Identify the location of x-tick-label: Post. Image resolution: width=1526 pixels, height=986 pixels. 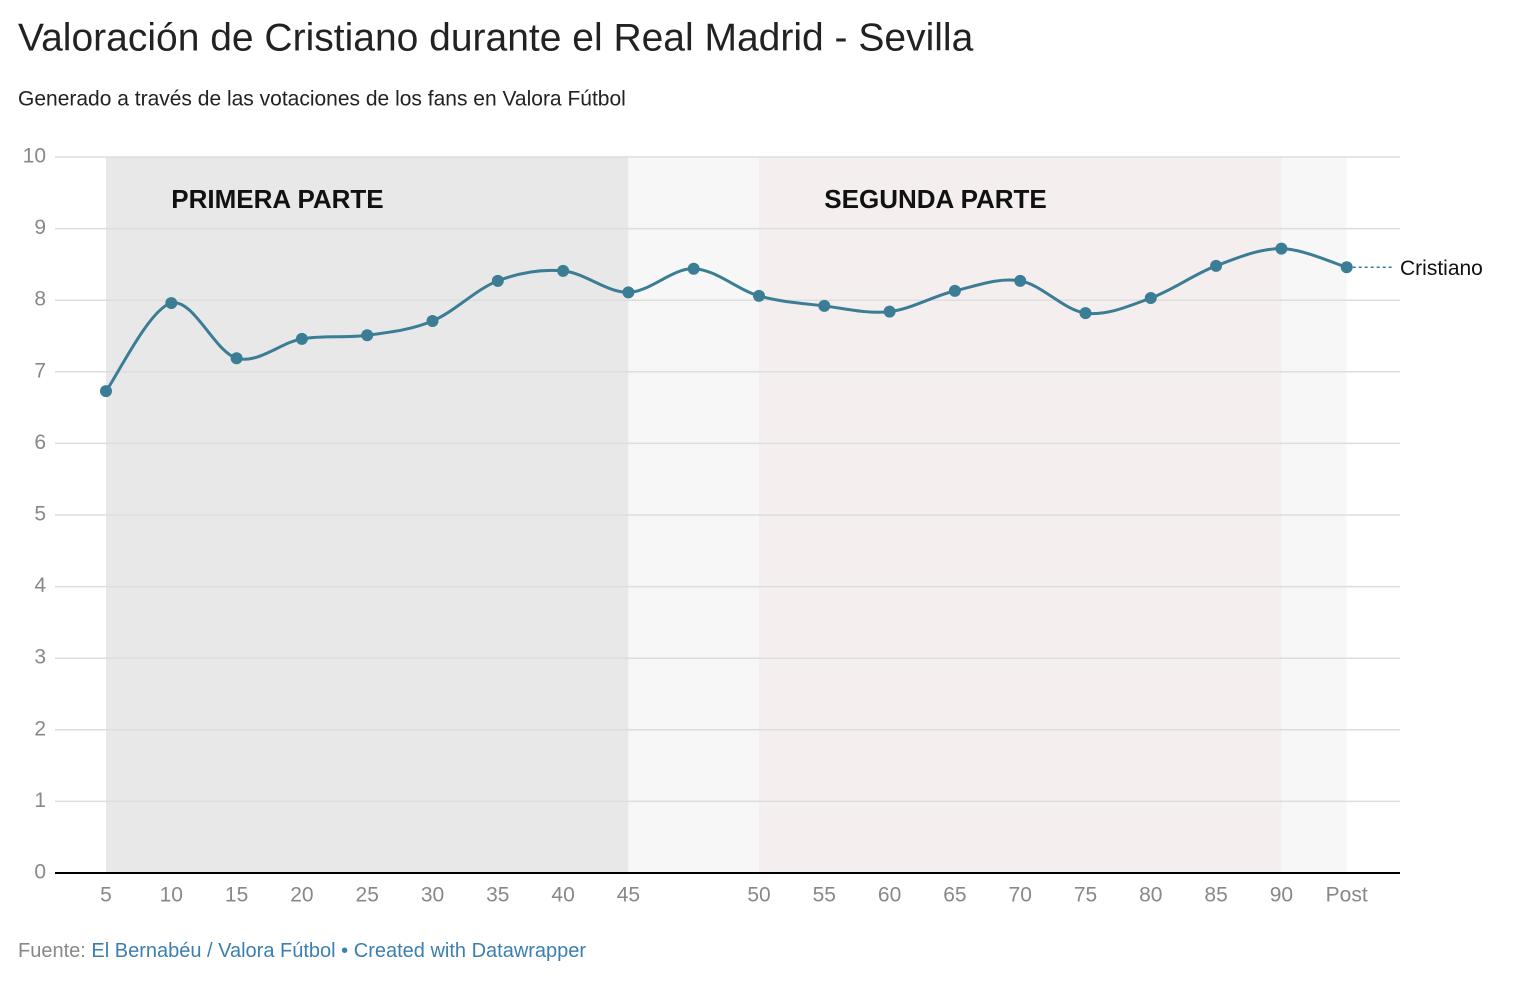
(1347, 895).